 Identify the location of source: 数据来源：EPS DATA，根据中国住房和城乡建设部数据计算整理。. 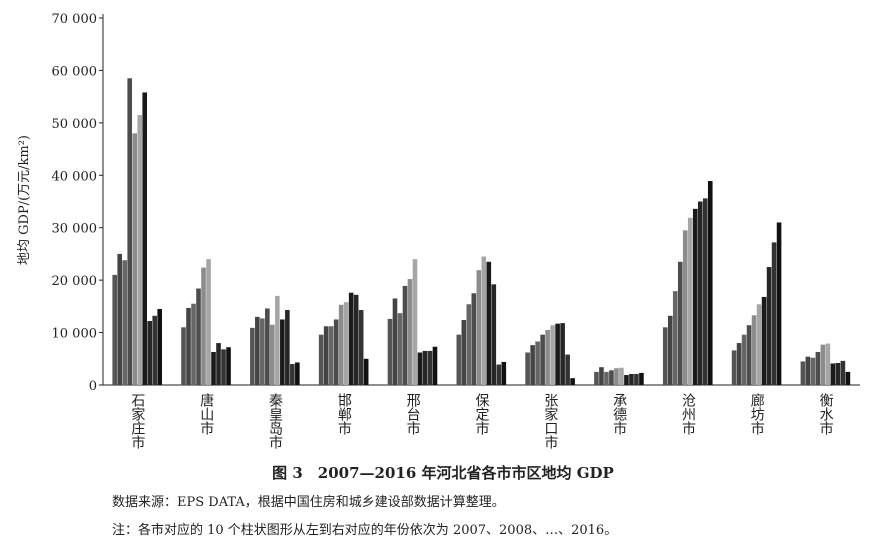
(308, 502).